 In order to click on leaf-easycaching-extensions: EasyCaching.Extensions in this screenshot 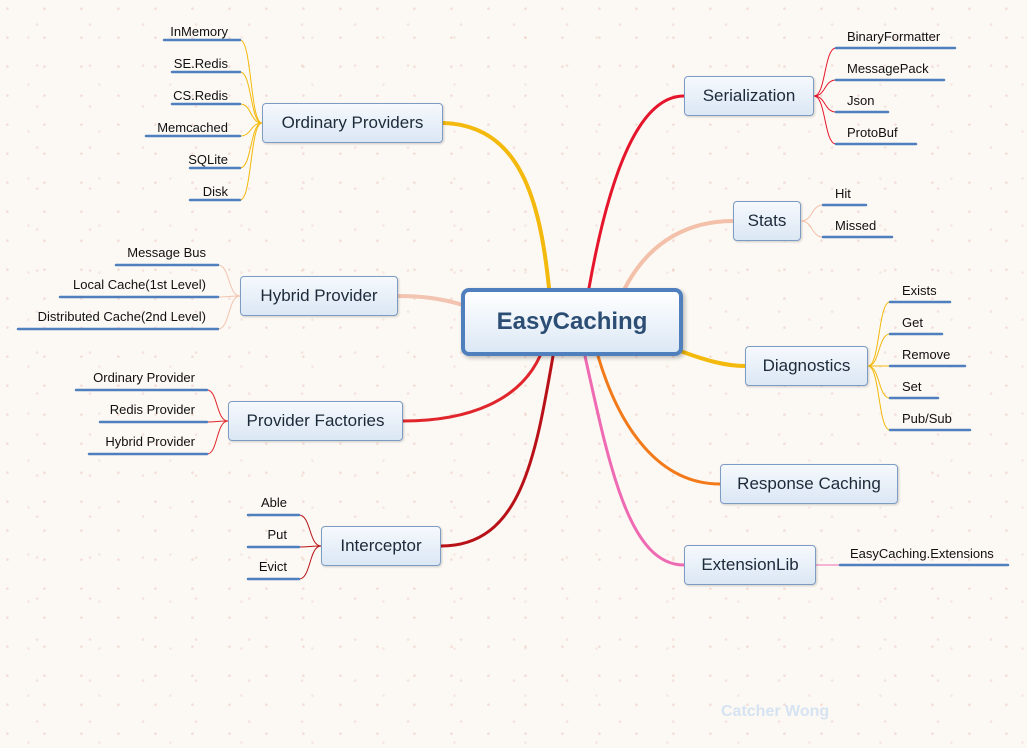, I will do `click(922, 553)`.